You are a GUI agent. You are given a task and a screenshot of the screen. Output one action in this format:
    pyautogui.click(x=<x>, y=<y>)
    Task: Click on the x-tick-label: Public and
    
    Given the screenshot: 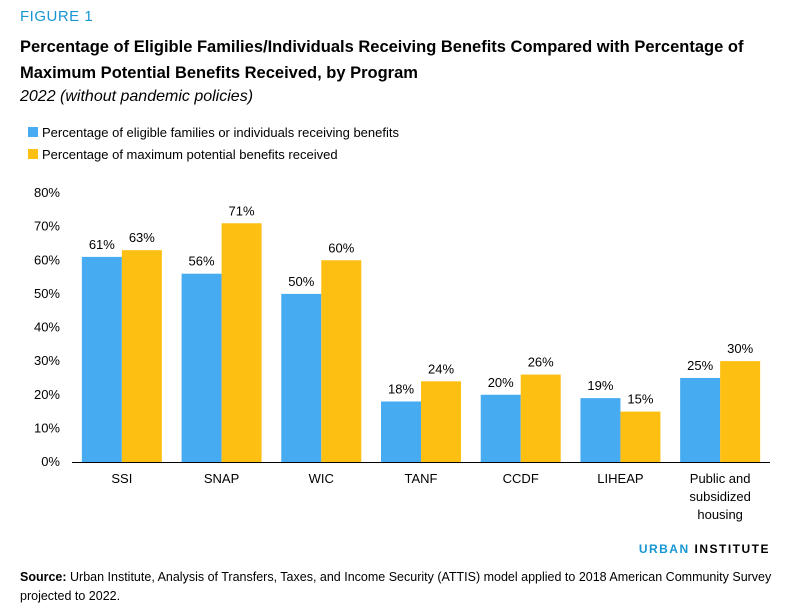 What is the action you would take?
    pyautogui.click(x=720, y=478)
    